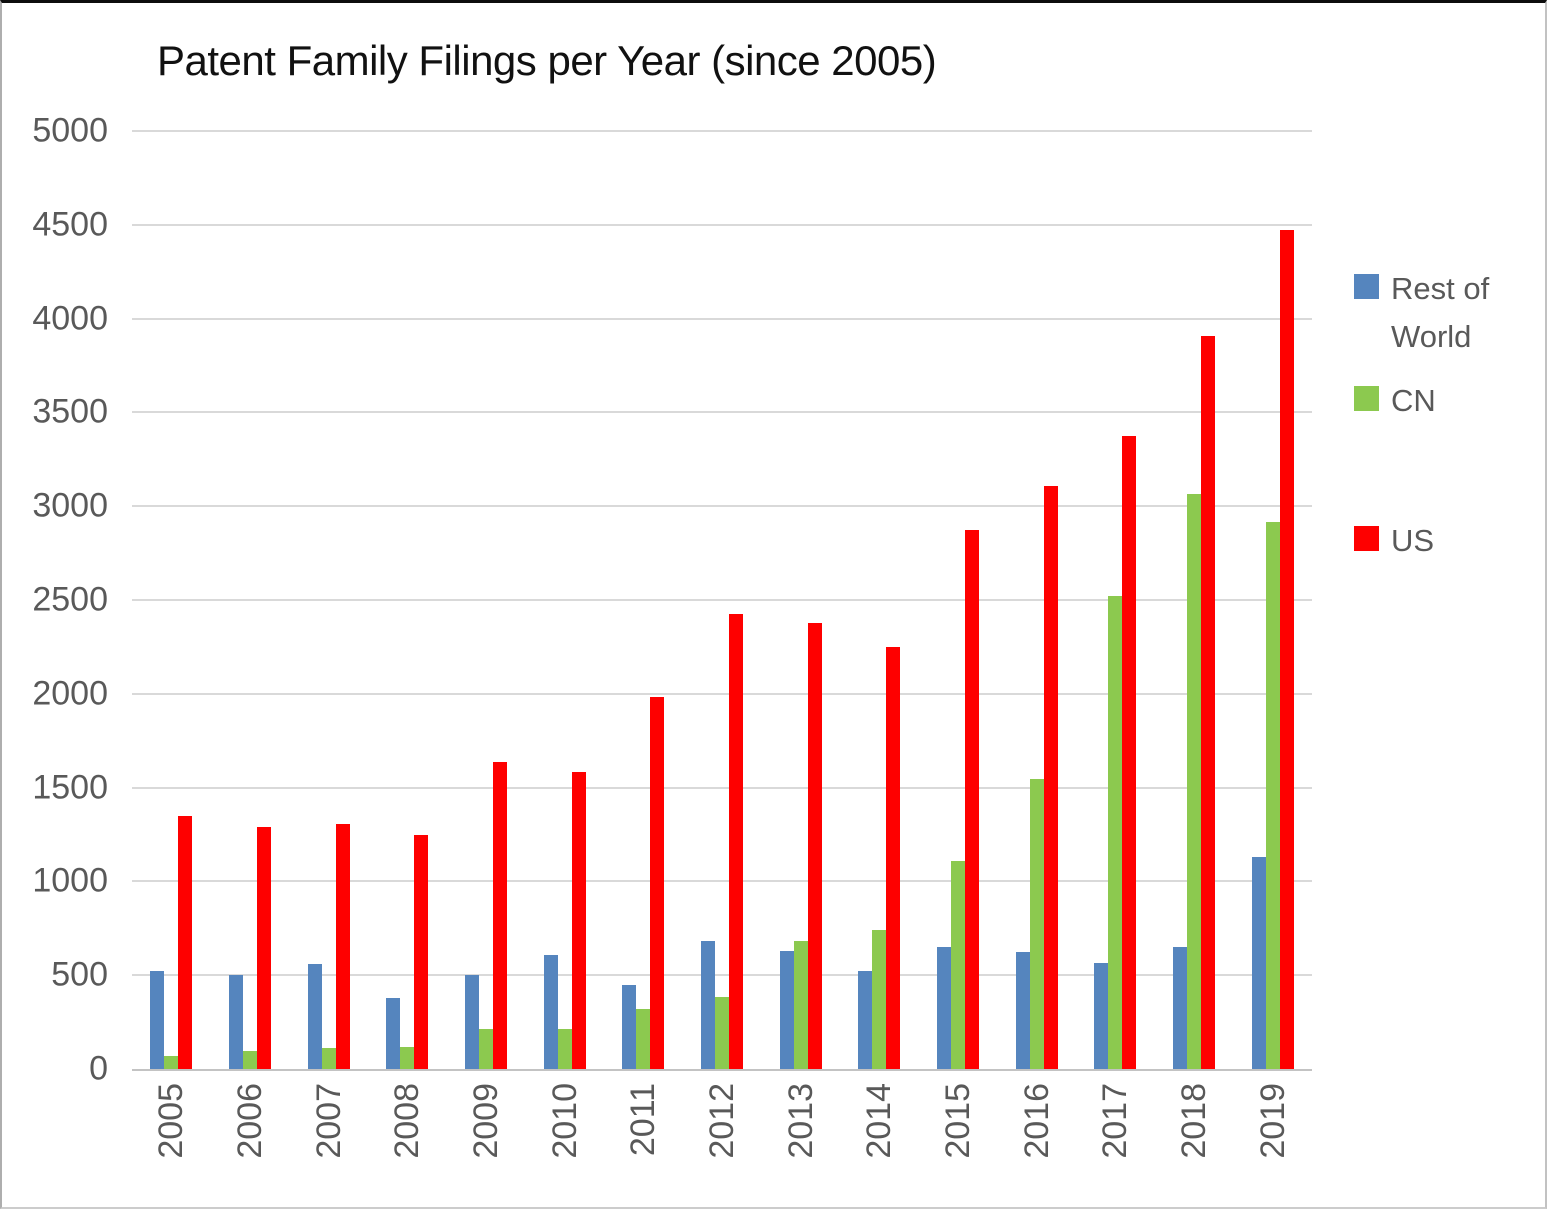 Image resolution: width=1547 pixels, height=1209 pixels. Describe the element at coordinates (500, 915) in the screenshot. I see `bar-us-2009` at that location.